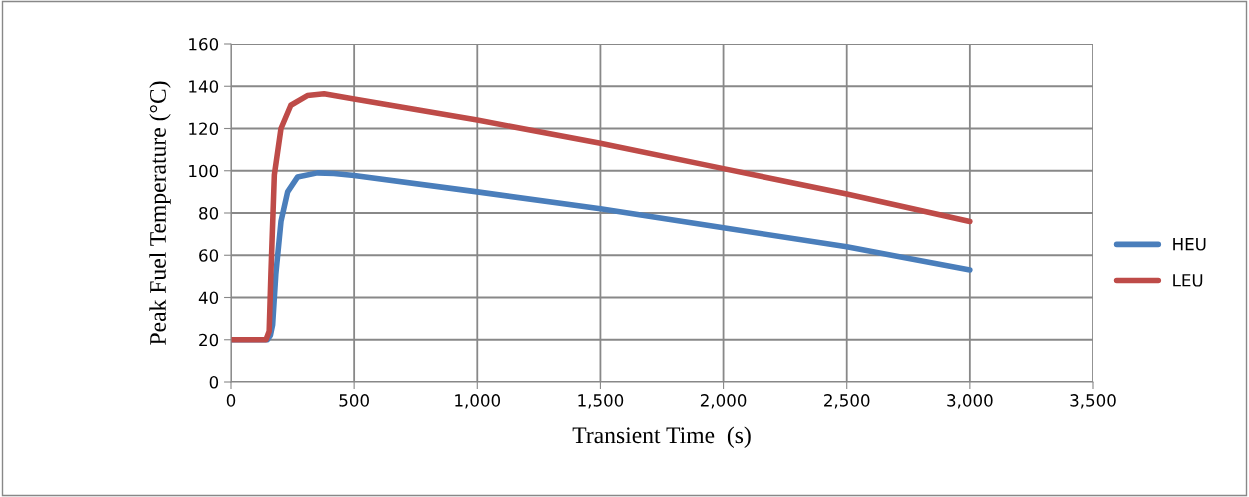 This screenshot has width=1249, height=497. Describe the element at coordinates (209, 255) in the screenshot. I see `y-tick-label: 60` at that location.